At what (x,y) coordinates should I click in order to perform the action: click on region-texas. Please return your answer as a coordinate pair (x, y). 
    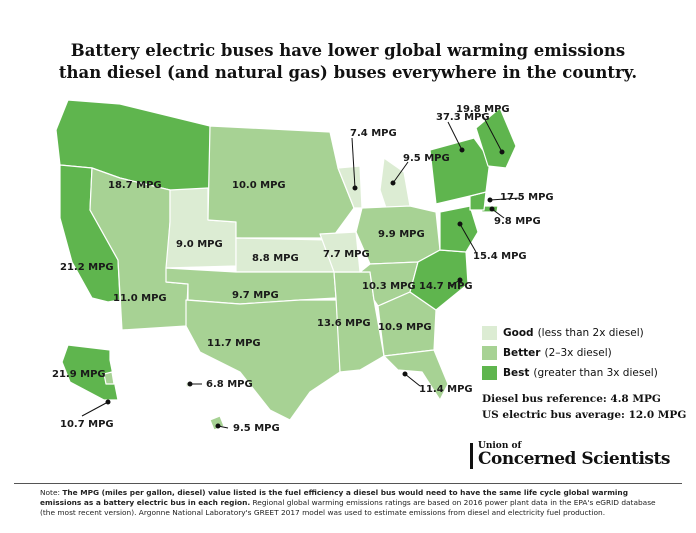
    Looking at the image, I should click on (263, 360).